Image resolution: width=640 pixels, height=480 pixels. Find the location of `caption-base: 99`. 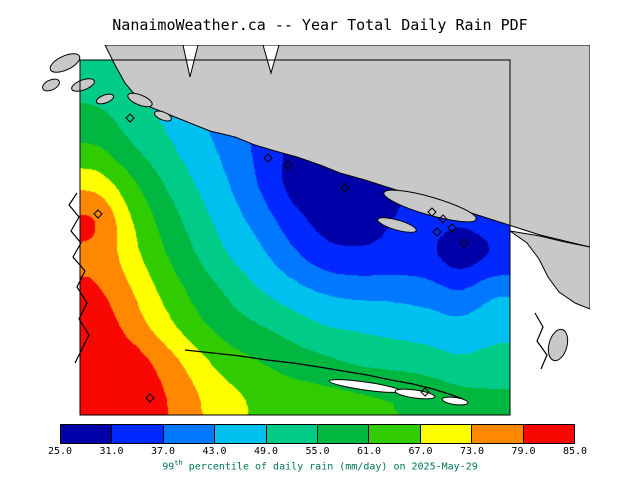

caption-base: 99 is located at coordinates (168, 467).